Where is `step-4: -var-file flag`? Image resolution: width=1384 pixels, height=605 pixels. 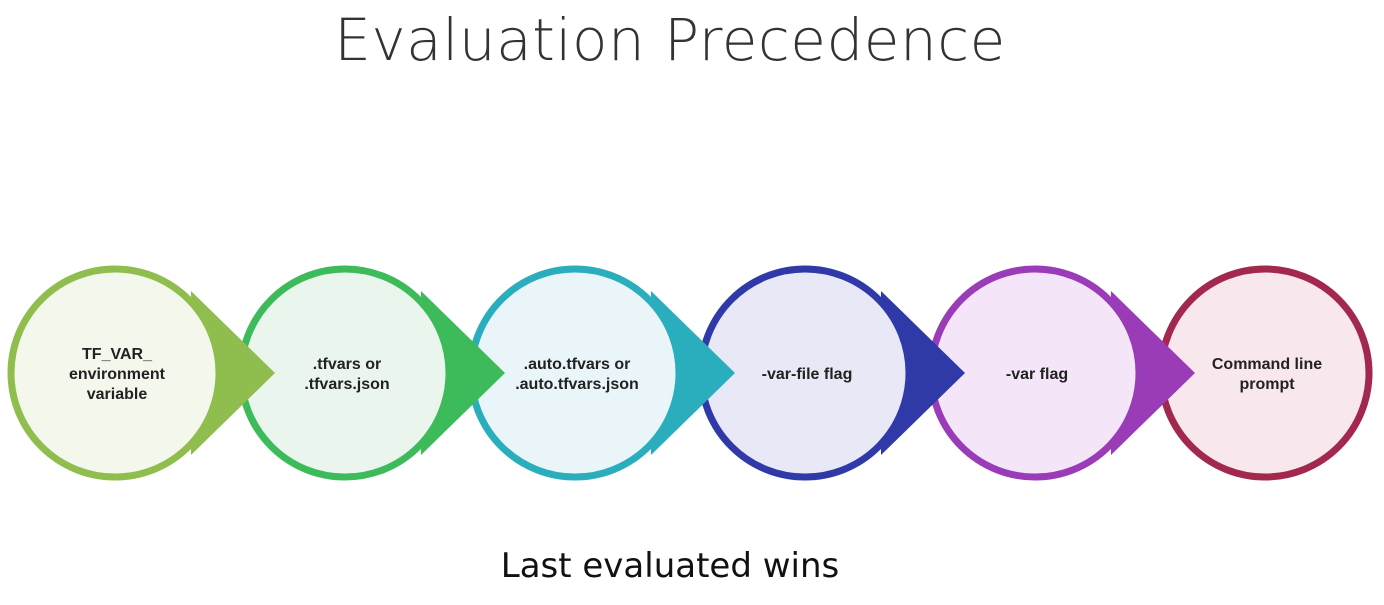
step-4: -var-file flag is located at coordinates (831, 373).